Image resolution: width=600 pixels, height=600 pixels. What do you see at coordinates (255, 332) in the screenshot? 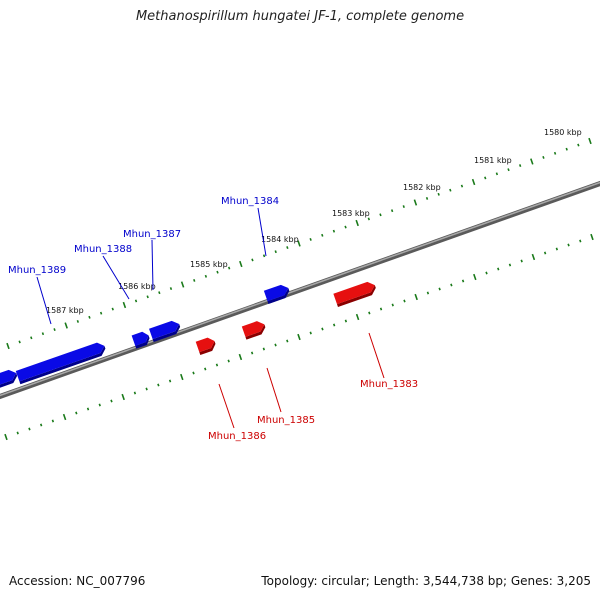
I see `gene-arrow-mhun_1385-shadow` at bounding box center [255, 332].